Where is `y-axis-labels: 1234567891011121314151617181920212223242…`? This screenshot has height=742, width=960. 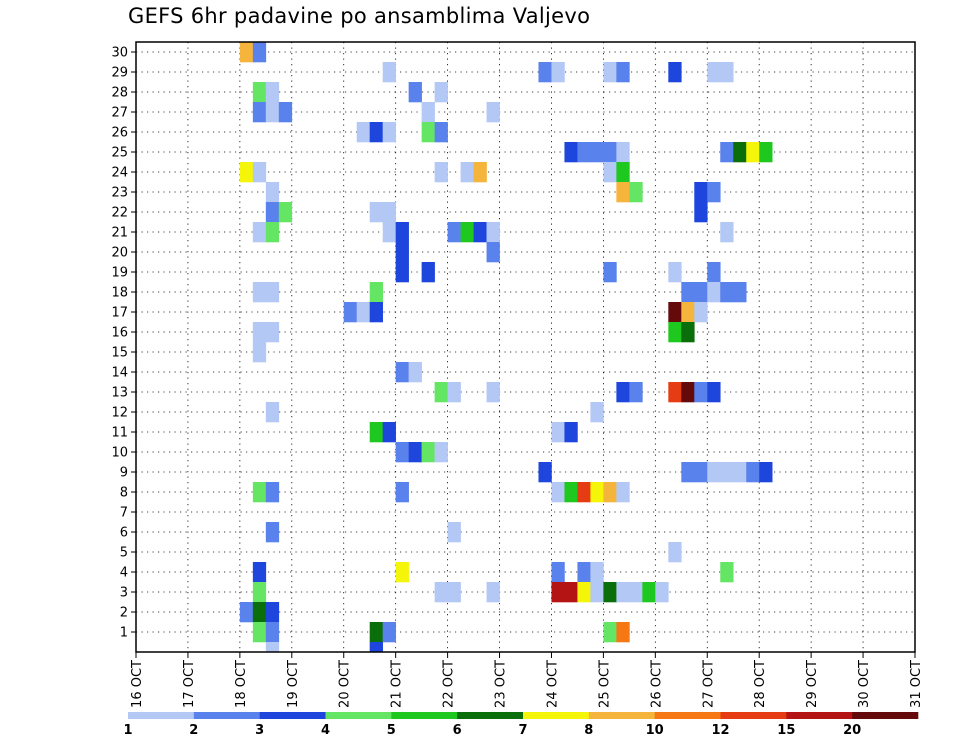 y-axis-labels: 1234567891011121314151617181920212223242… is located at coordinates (119, 343).